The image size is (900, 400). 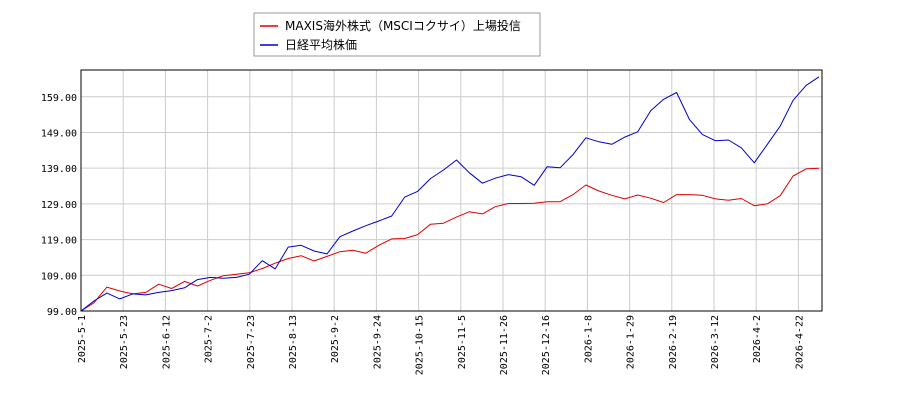 I want to click on y-tick-label: 129.00, so click(x=59, y=205).